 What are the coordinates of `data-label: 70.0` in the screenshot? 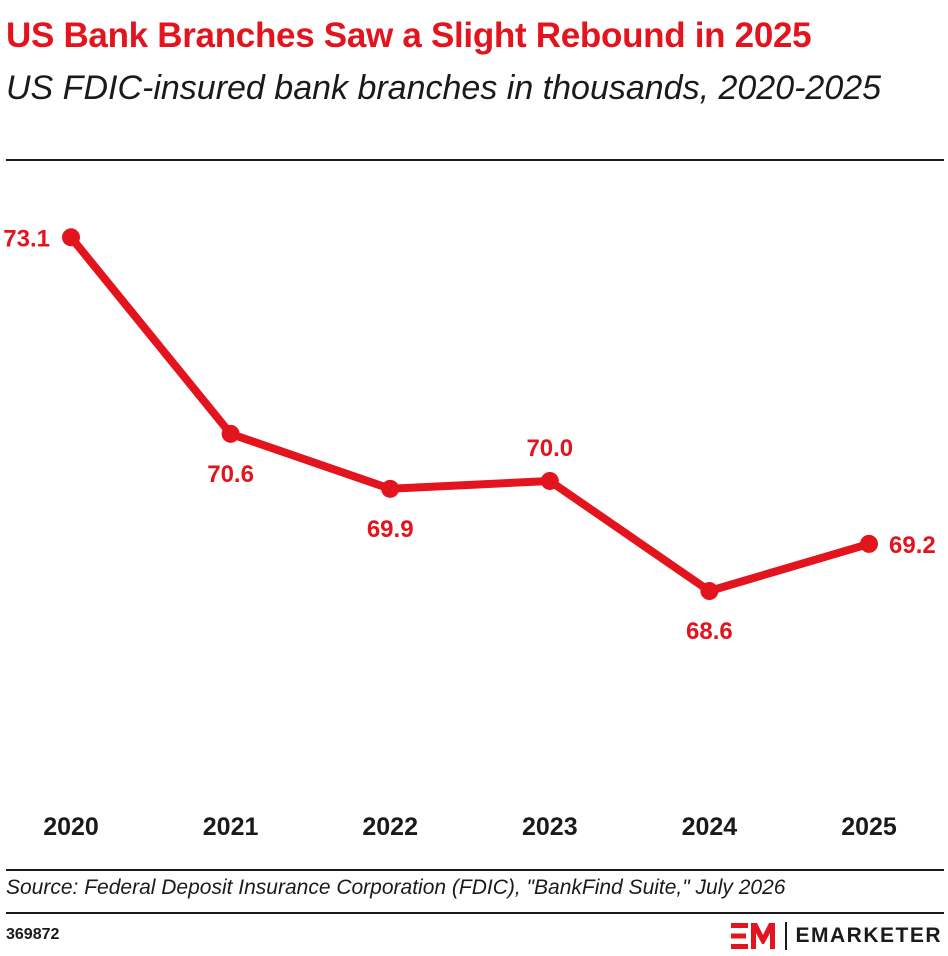 It's located at (549, 448).